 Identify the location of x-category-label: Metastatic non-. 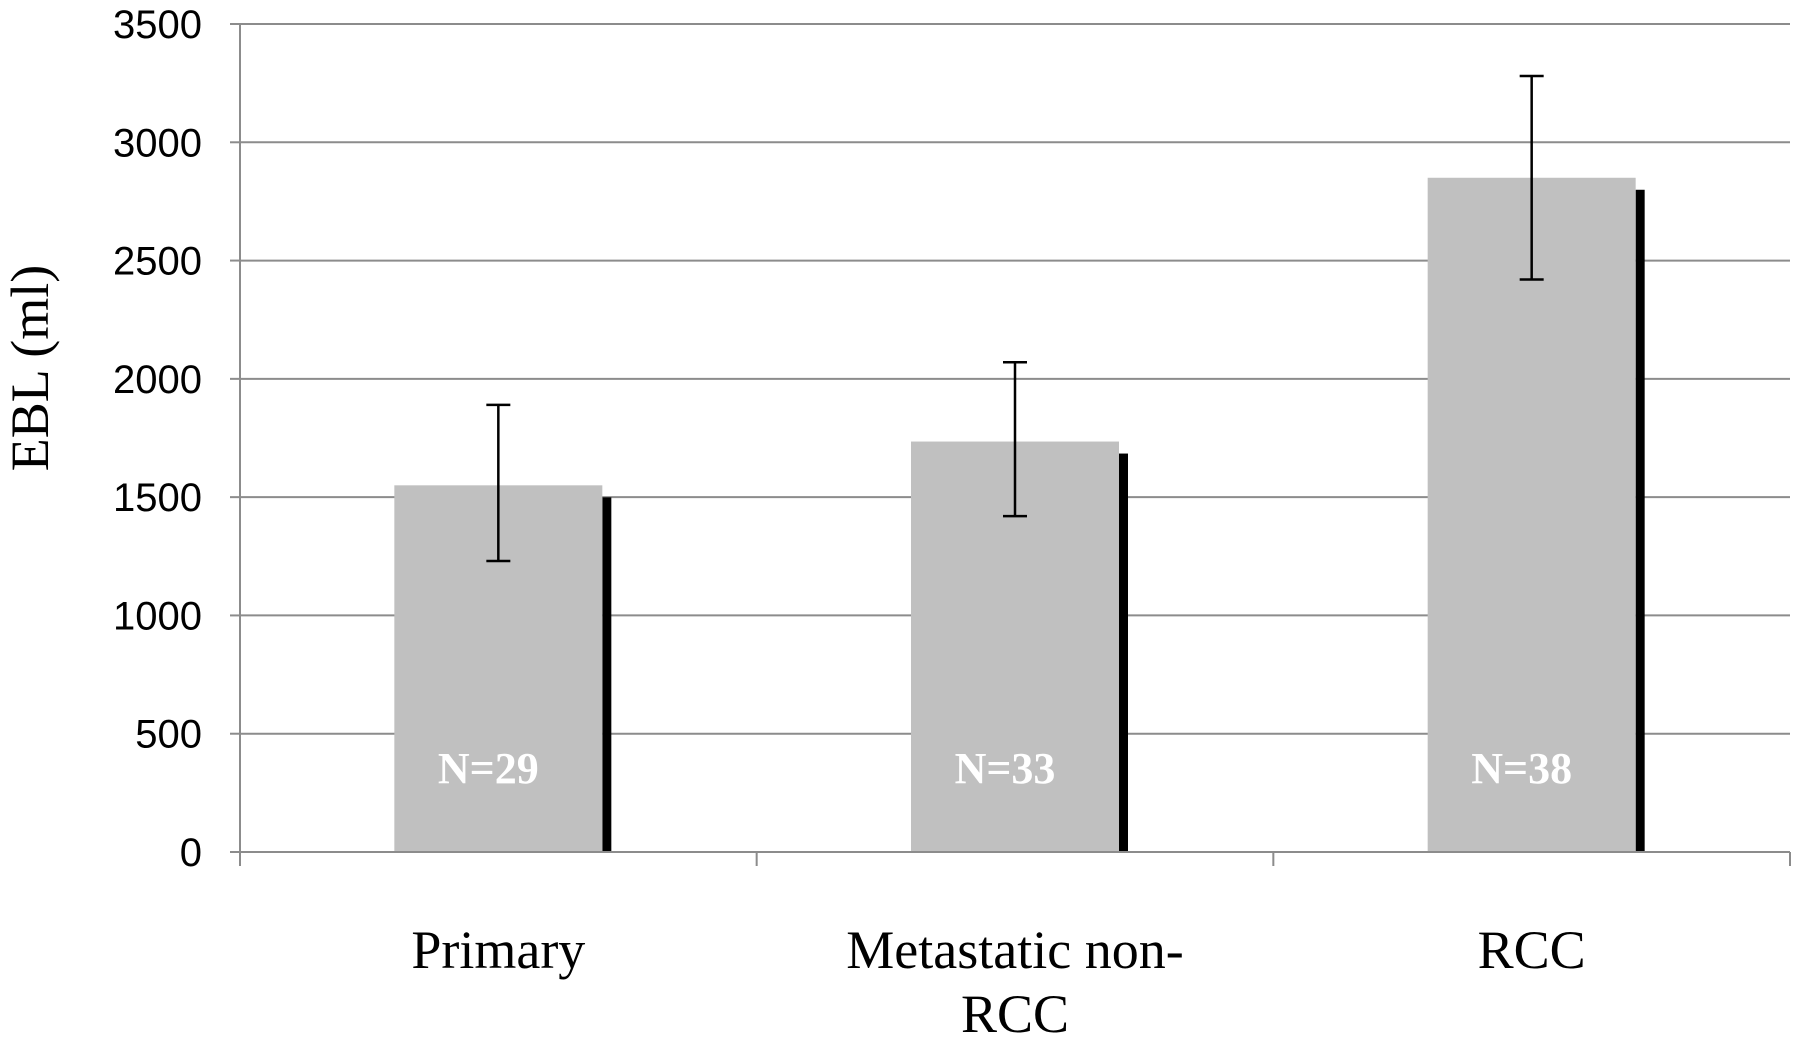
(1014, 950).